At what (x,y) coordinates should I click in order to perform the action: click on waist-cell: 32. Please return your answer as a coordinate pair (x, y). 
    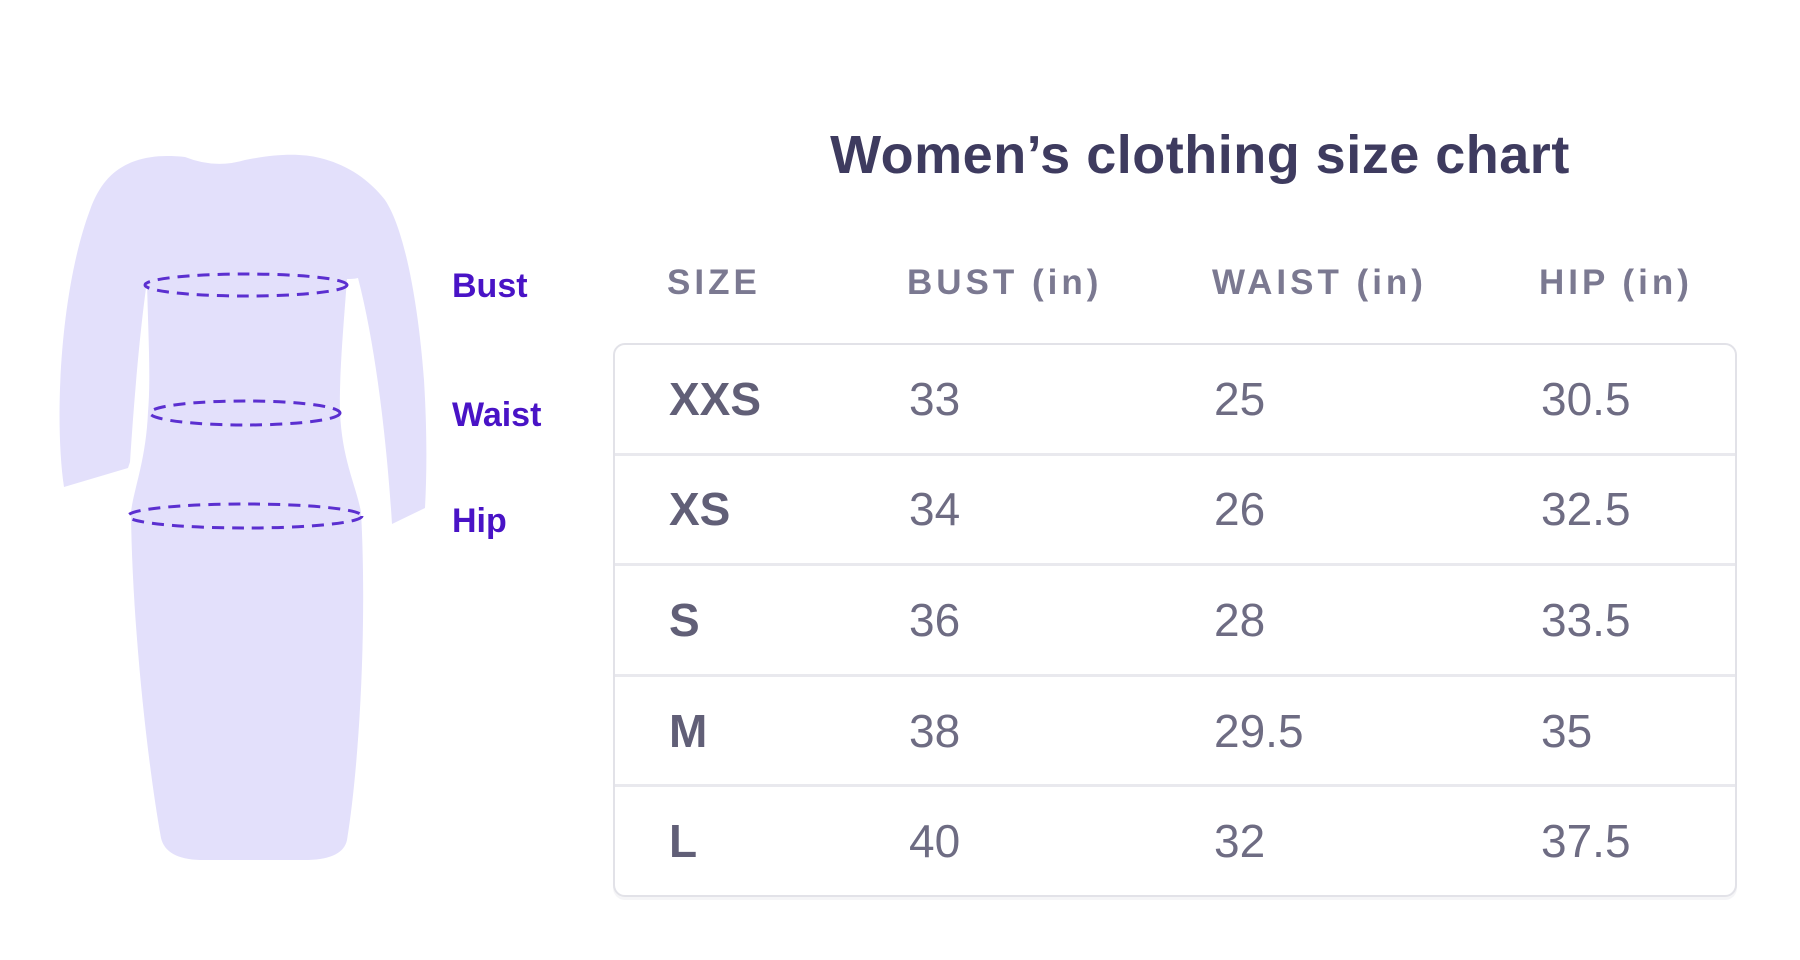
    Looking at the image, I should click on (1240, 841).